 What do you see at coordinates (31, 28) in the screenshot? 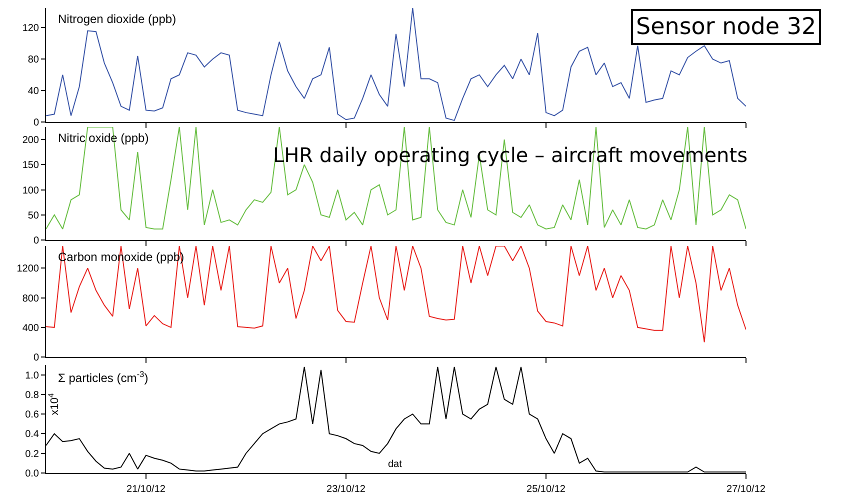
I see `y-tick-label: 120` at bounding box center [31, 28].